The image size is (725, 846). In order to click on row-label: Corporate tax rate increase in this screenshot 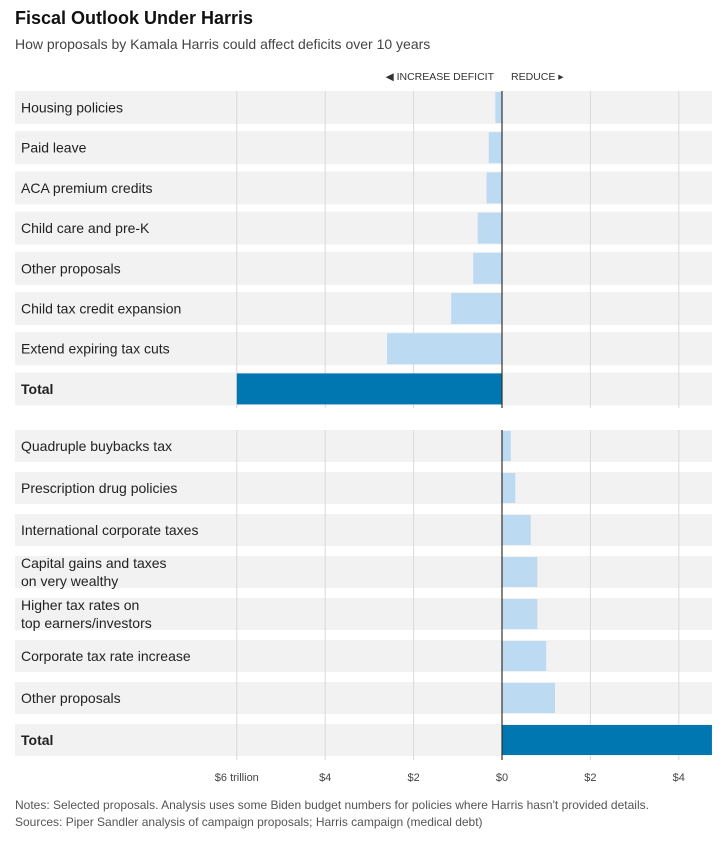, I will do `click(106, 656)`.